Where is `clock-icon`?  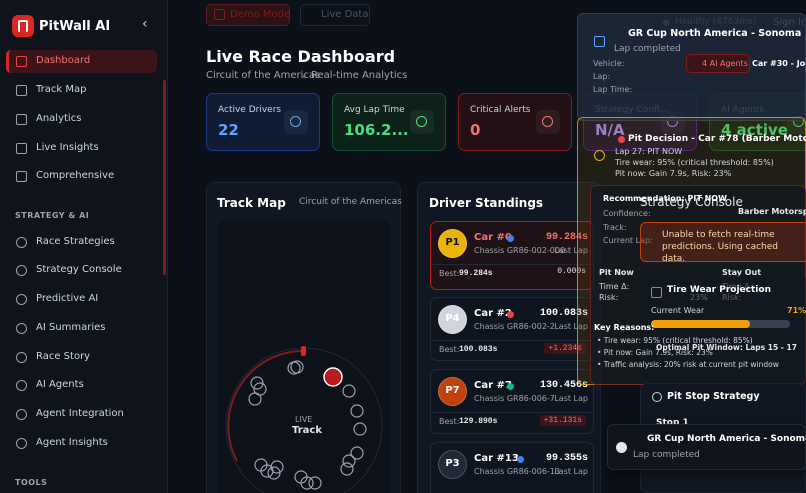 clock-icon is located at coordinates (657, 397).